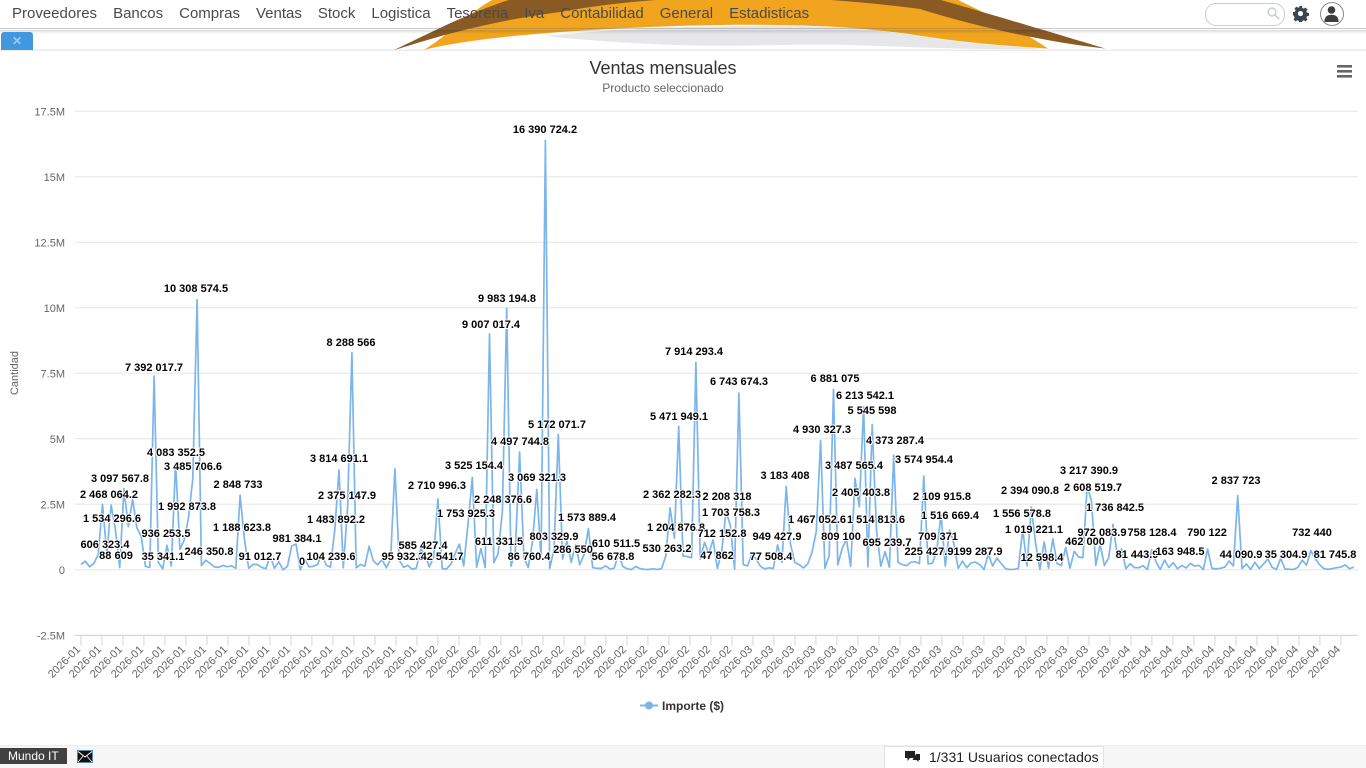 The image size is (1366, 768). I want to click on svg-text: 7.5M, so click(53, 374).